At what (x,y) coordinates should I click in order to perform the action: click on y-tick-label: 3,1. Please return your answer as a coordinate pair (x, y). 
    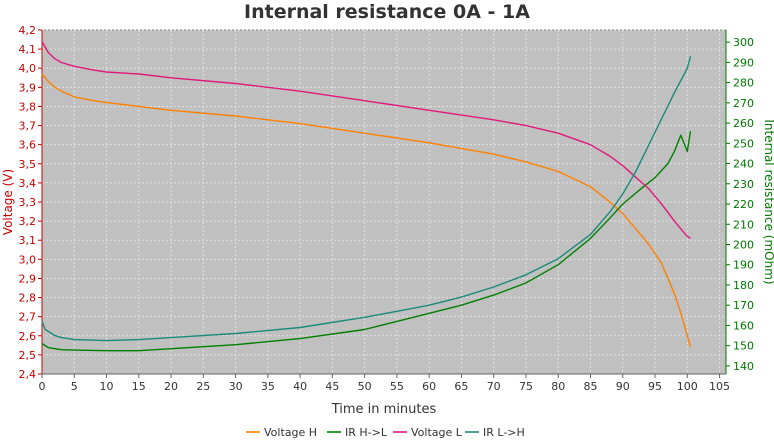
    Looking at the image, I should click on (28, 240).